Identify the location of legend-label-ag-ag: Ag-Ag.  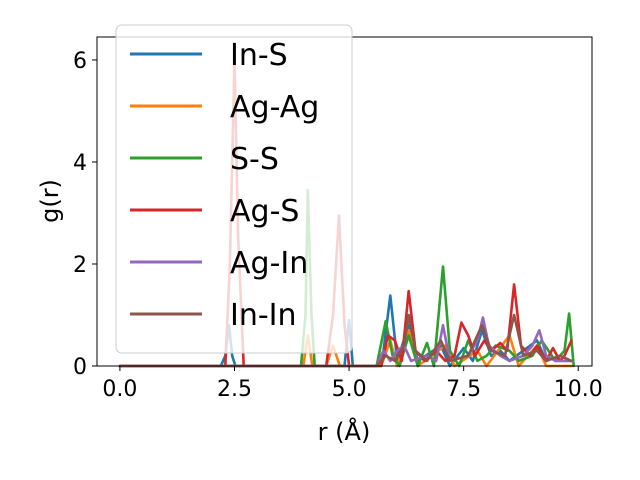
(274, 107).